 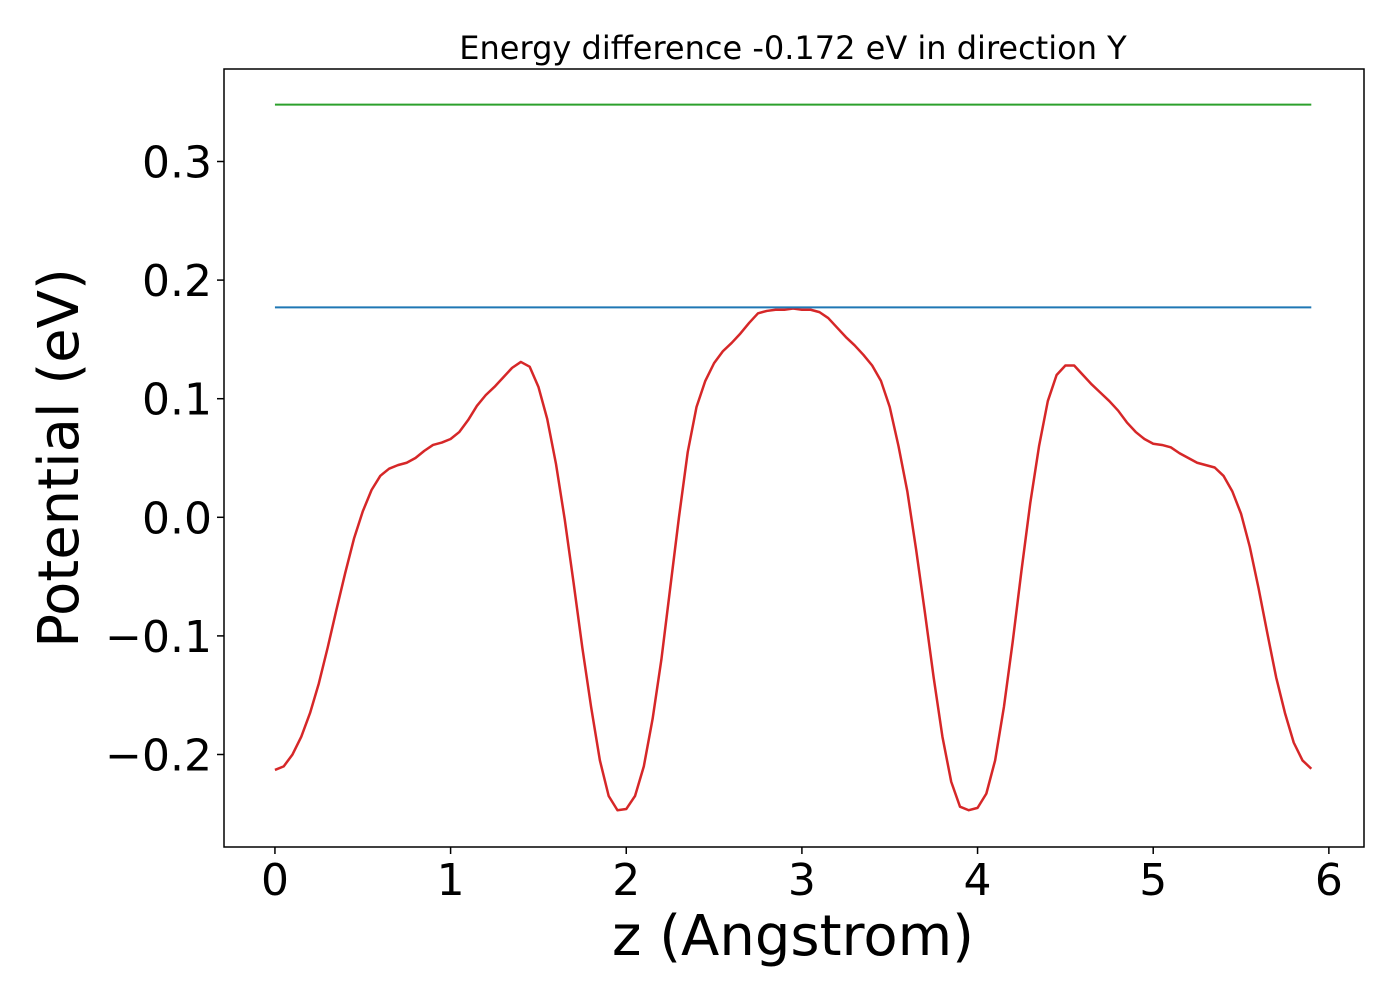 What do you see at coordinates (793, 936) in the screenshot?
I see `x-axis-label: z (Angstrom)` at bounding box center [793, 936].